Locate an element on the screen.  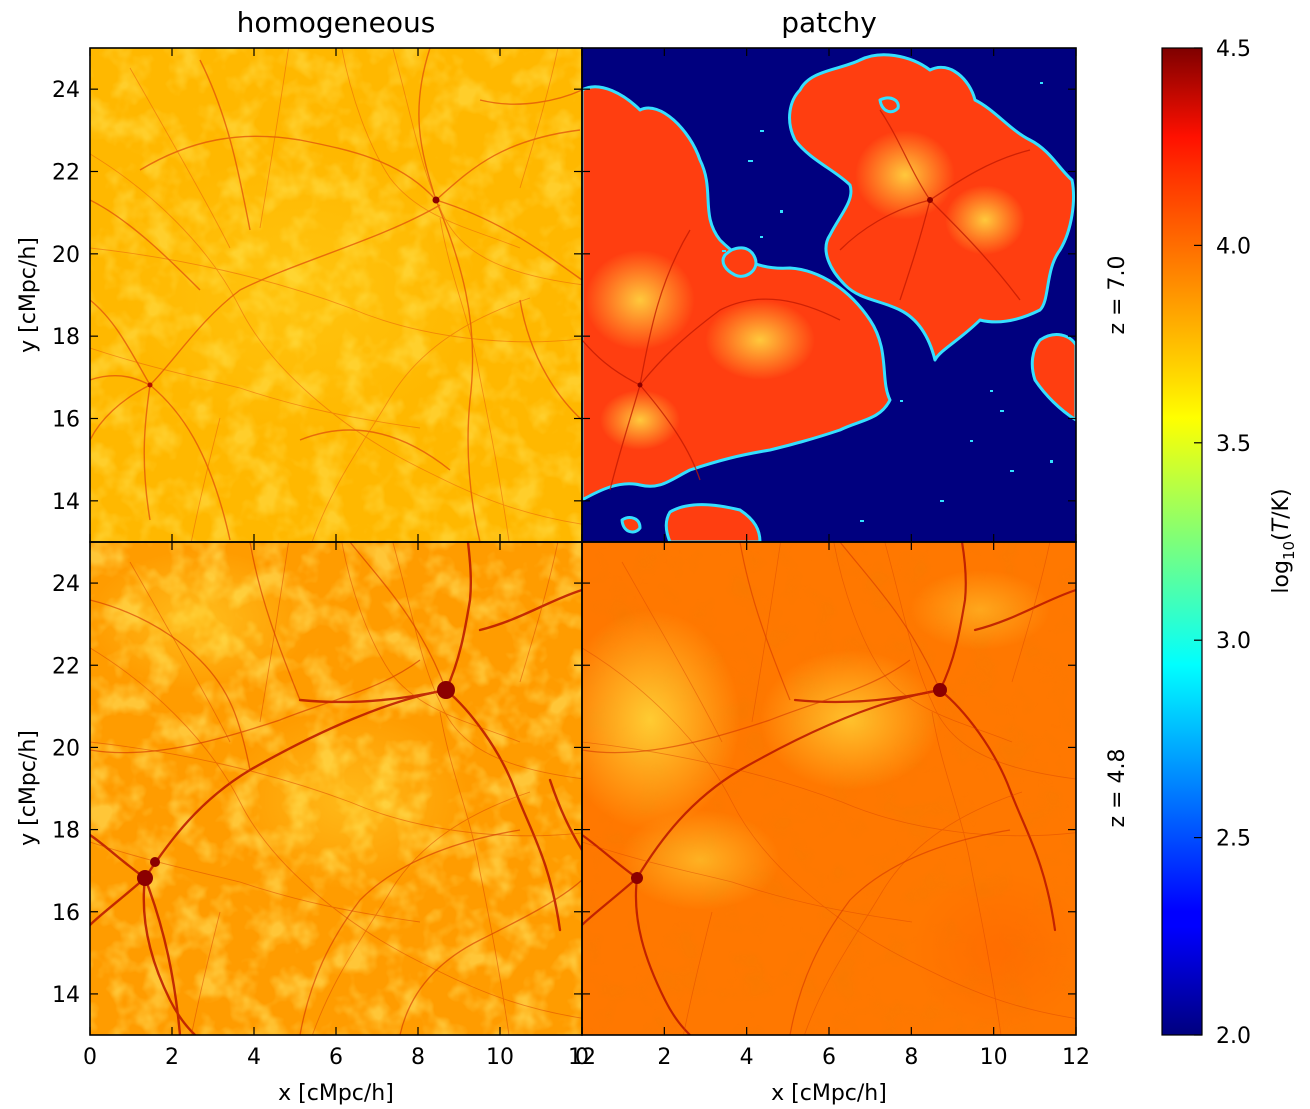
colorbar-gradient is located at coordinates (1182, 541).